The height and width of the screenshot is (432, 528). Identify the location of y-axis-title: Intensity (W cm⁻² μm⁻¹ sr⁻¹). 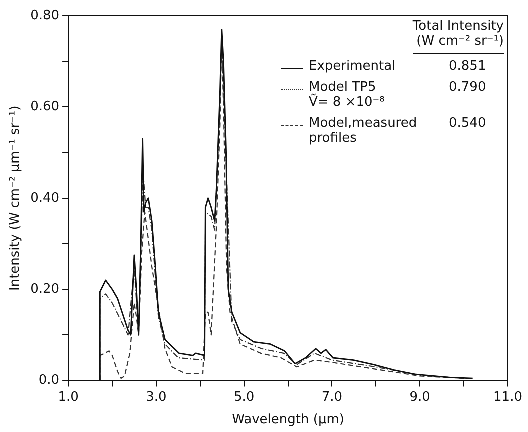
(16, 198).